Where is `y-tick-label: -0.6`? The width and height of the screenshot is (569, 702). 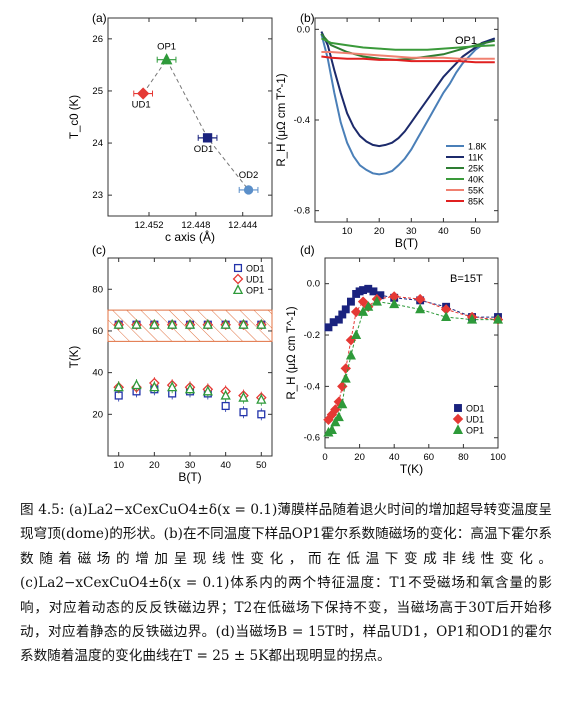
y-tick-label: -0.6 is located at coordinates (312, 438).